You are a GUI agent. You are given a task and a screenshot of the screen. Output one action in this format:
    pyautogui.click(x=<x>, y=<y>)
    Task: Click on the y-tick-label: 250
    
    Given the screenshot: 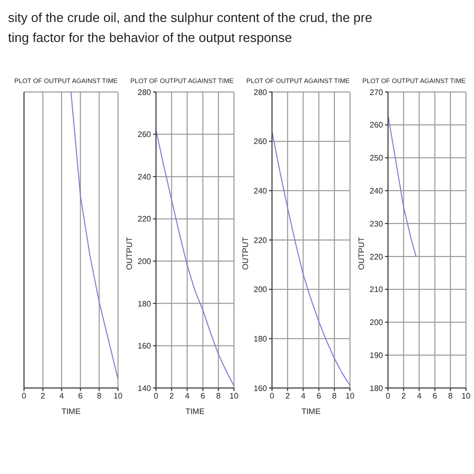 What is the action you would take?
    pyautogui.click(x=377, y=158)
    